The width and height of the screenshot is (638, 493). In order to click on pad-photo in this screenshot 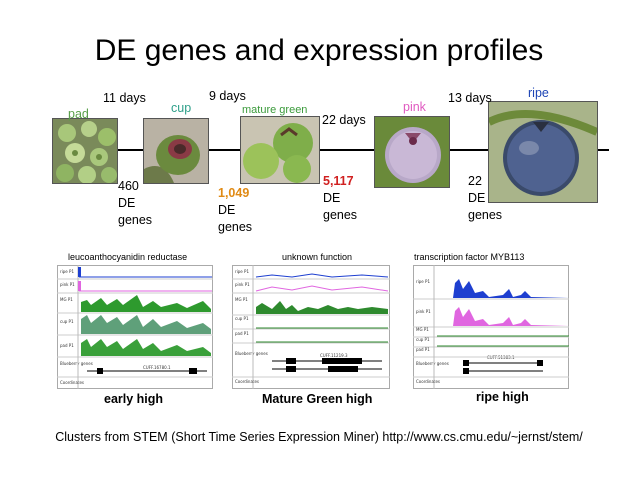, I will do `click(85, 151)`.